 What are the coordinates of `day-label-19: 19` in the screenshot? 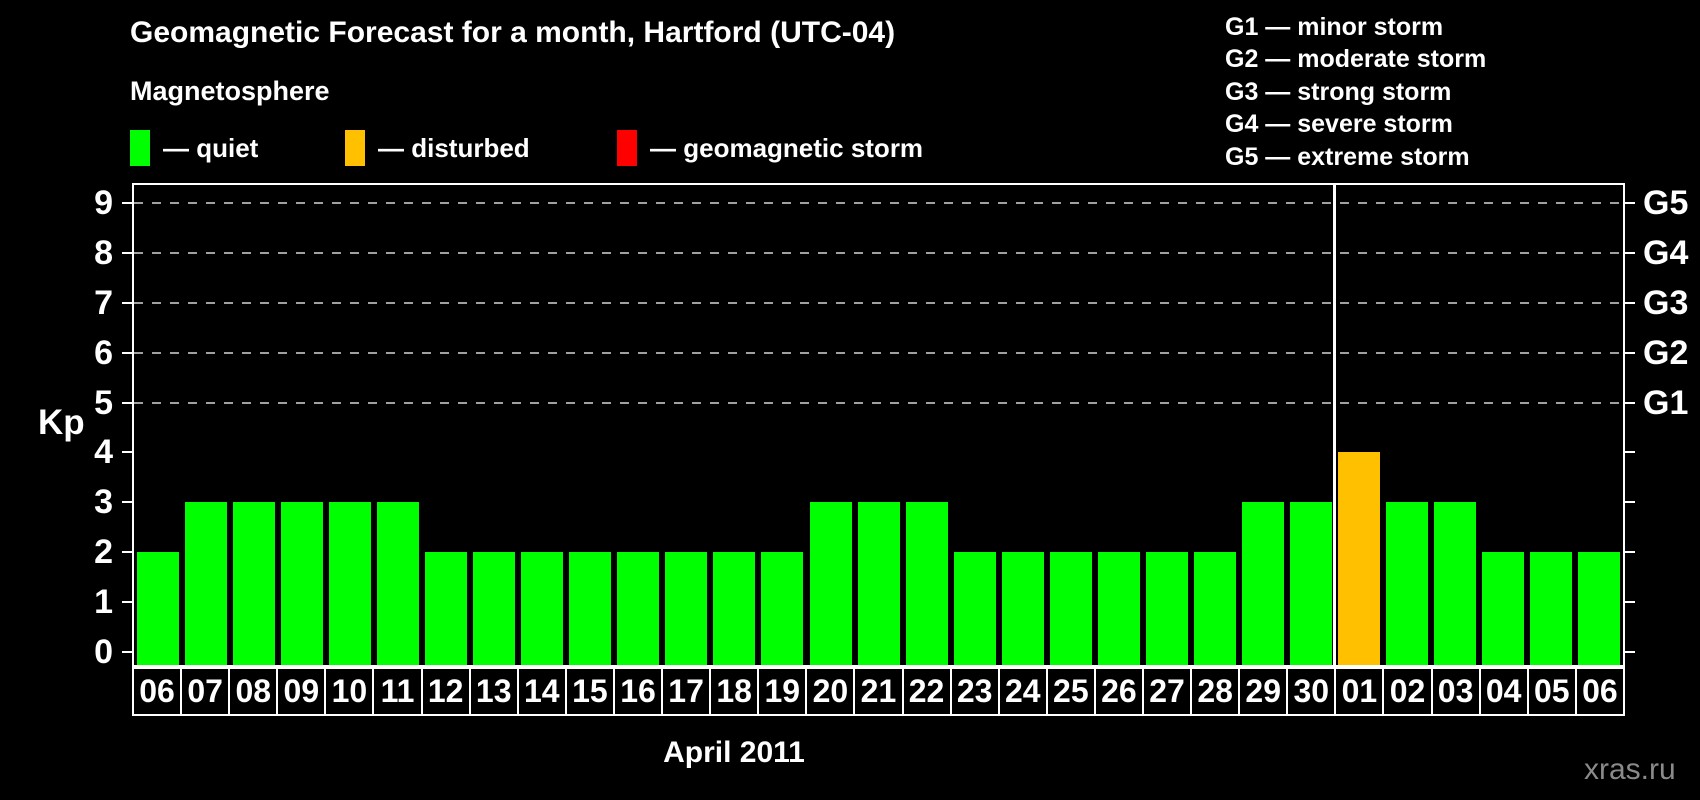 It's located at (782, 691).